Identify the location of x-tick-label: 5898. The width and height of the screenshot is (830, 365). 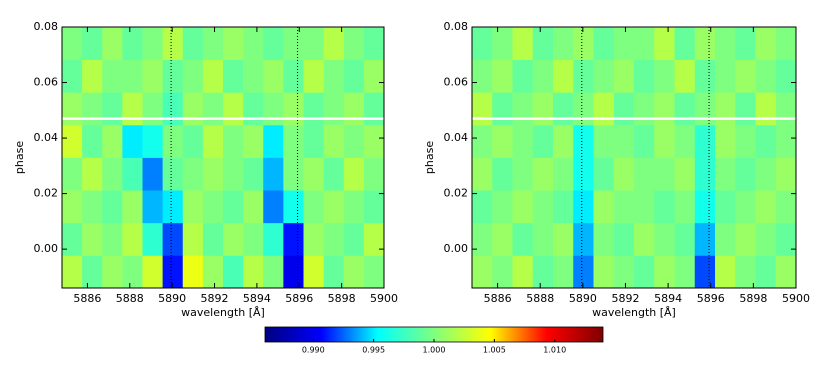
(342, 298).